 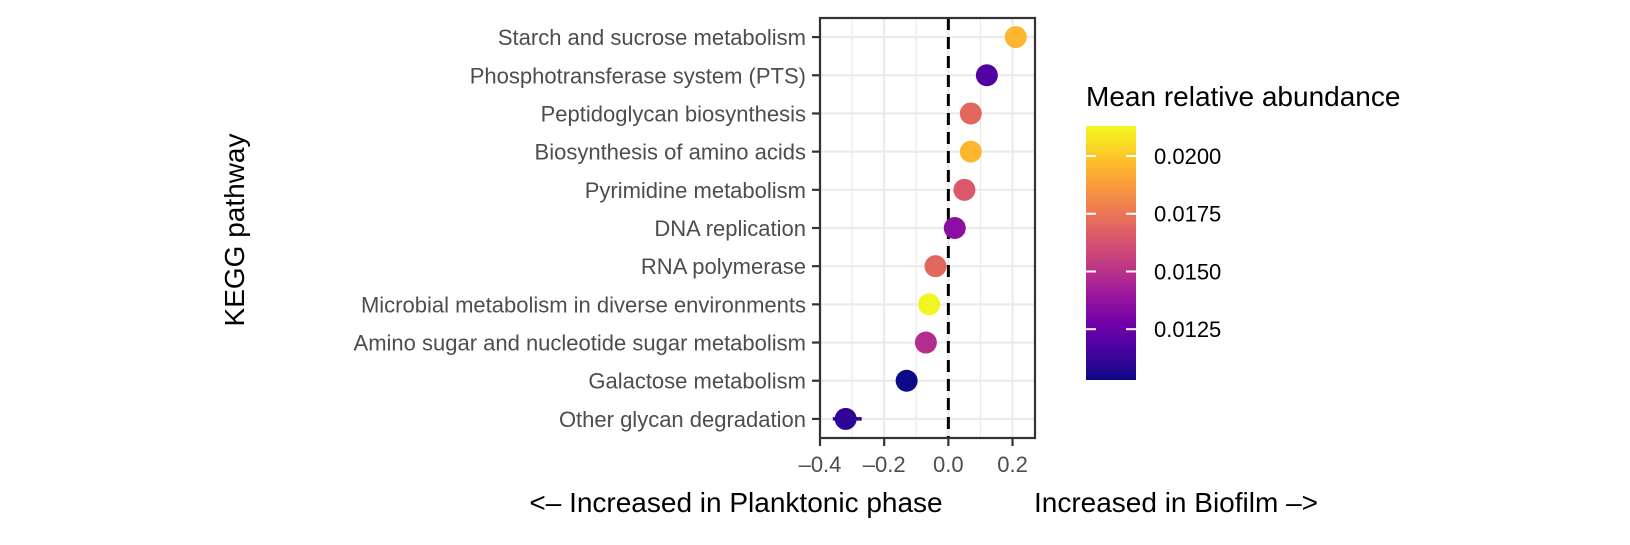 I want to click on legend-tick-label: 0.0150, so click(x=1187, y=271).